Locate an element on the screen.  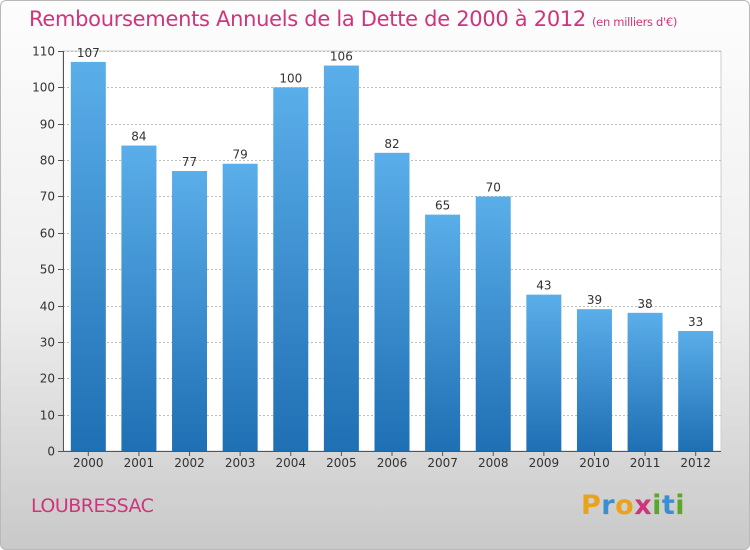
y-tick-label: 110 is located at coordinates (43, 52).